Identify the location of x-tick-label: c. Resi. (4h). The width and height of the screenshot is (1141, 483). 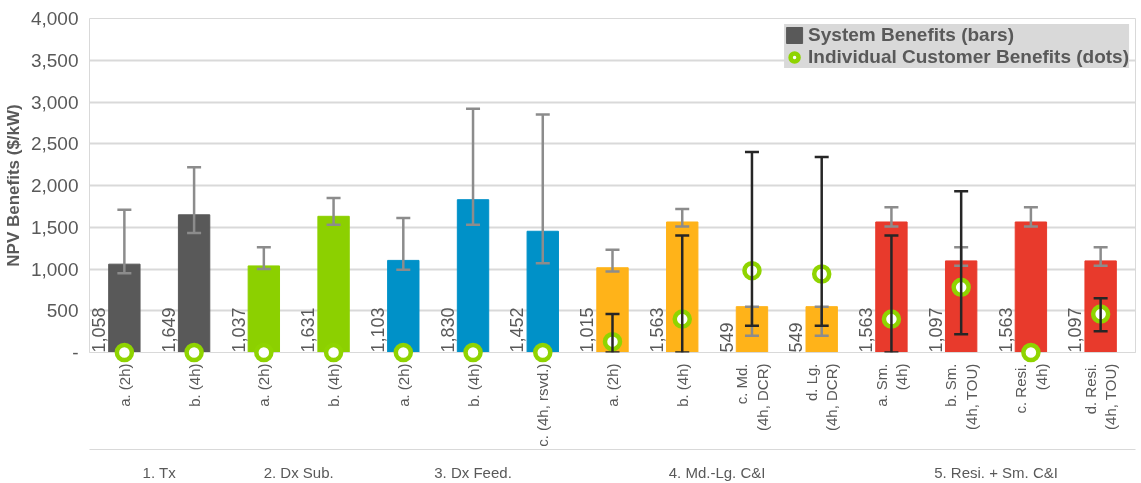
(1031, 388).